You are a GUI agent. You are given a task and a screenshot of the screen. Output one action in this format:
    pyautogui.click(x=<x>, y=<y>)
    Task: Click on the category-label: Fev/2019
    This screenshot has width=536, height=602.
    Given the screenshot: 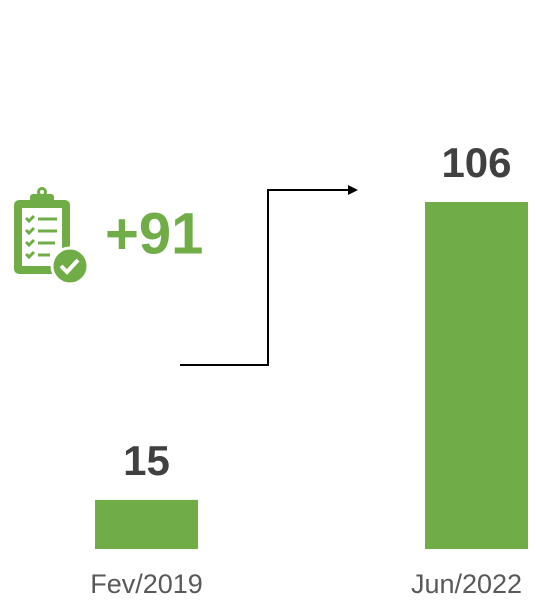 What is the action you would take?
    pyautogui.click(x=146, y=584)
    